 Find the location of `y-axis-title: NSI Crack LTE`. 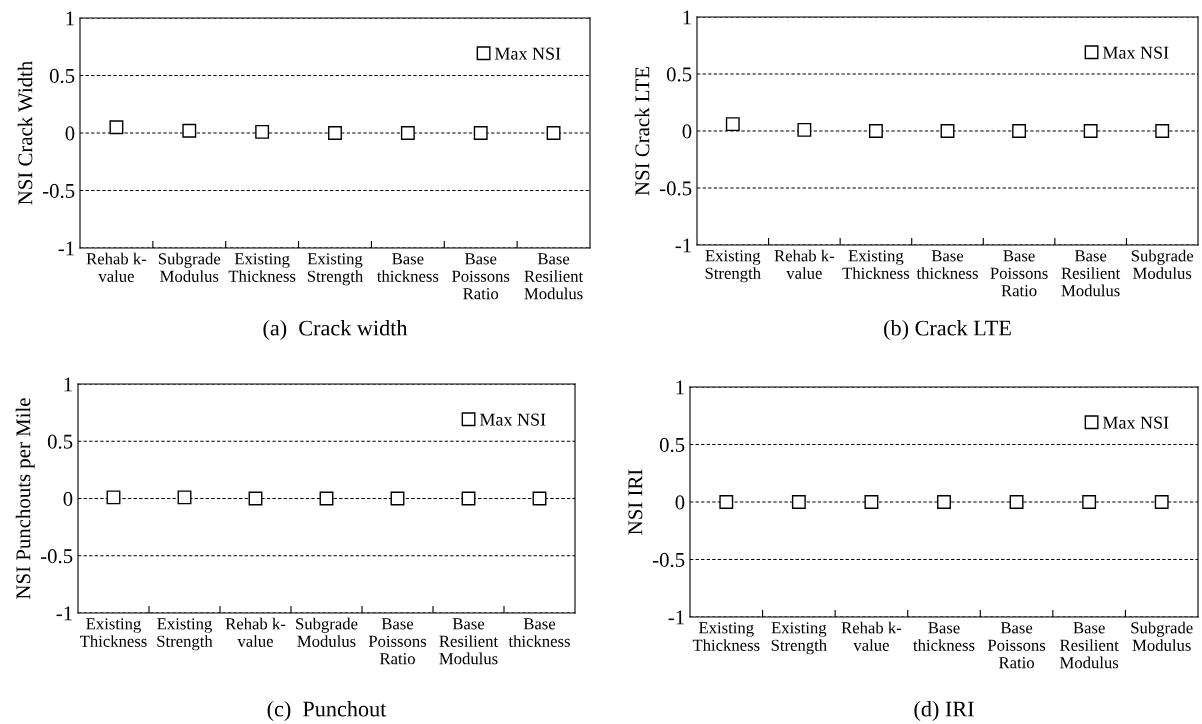

y-axis-title: NSI Crack LTE is located at coordinates (642, 131).